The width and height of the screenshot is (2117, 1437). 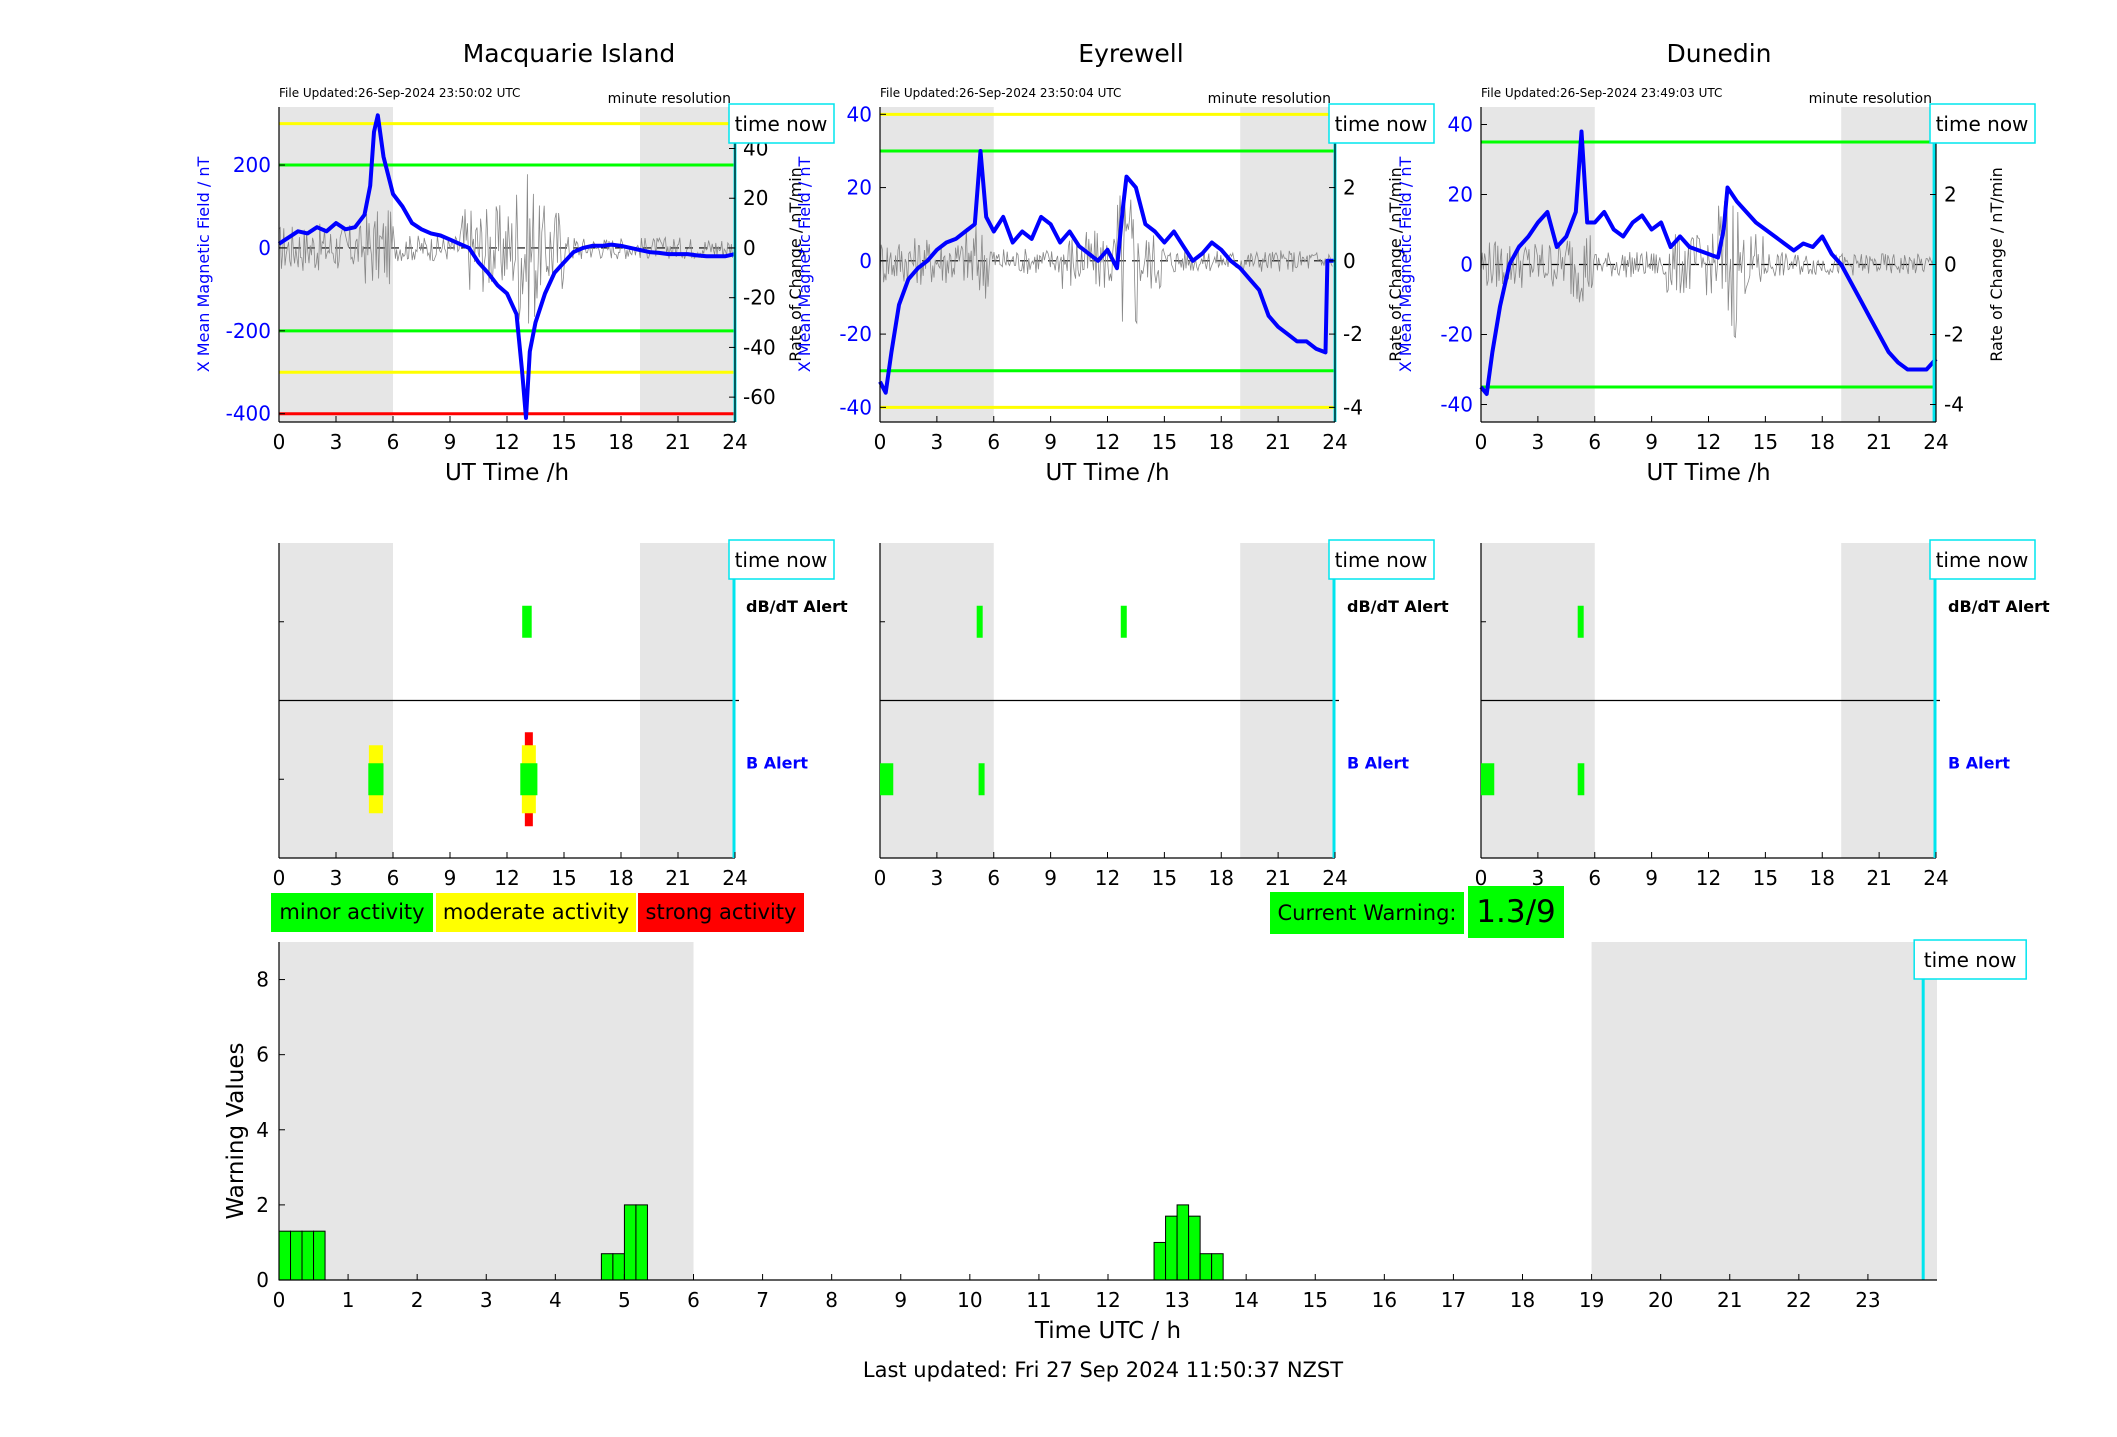 What do you see at coordinates (1954, 405) in the screenshot?
I see `right-tick-label: -4` at bounding box center [1954, 405].